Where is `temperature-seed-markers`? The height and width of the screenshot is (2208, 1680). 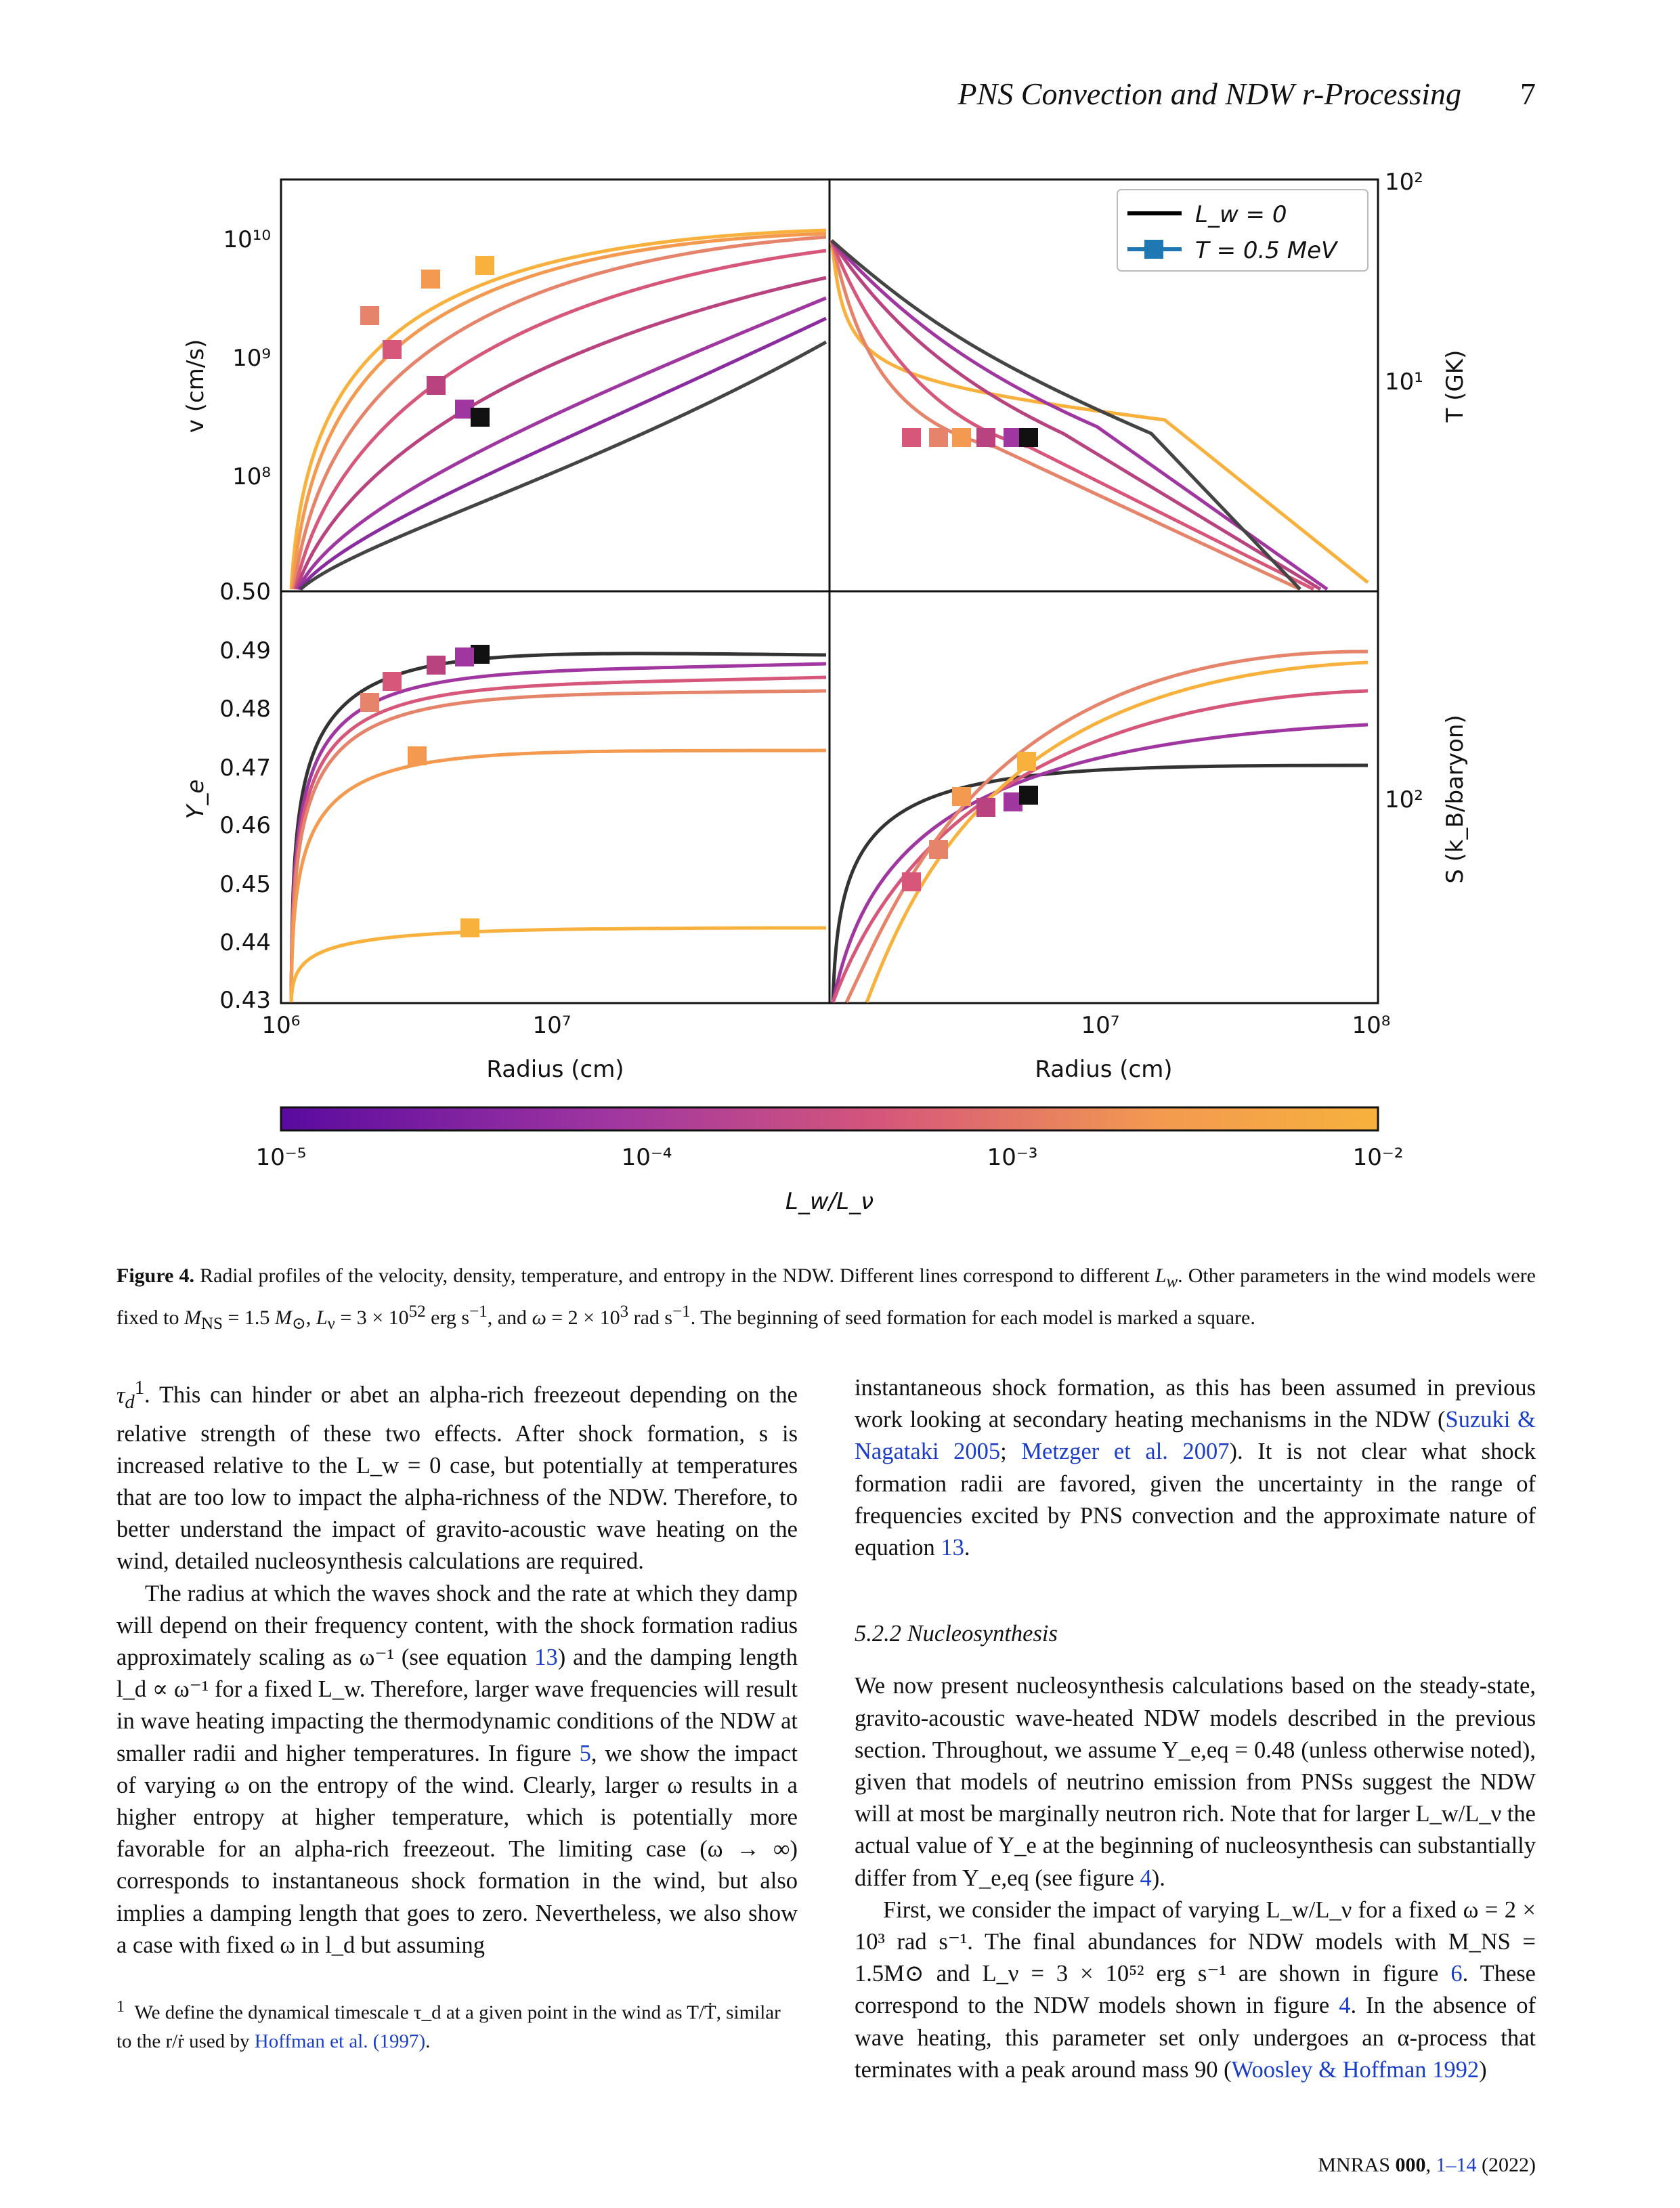 temperature-seed-markers is located at coordinates (970, 437).